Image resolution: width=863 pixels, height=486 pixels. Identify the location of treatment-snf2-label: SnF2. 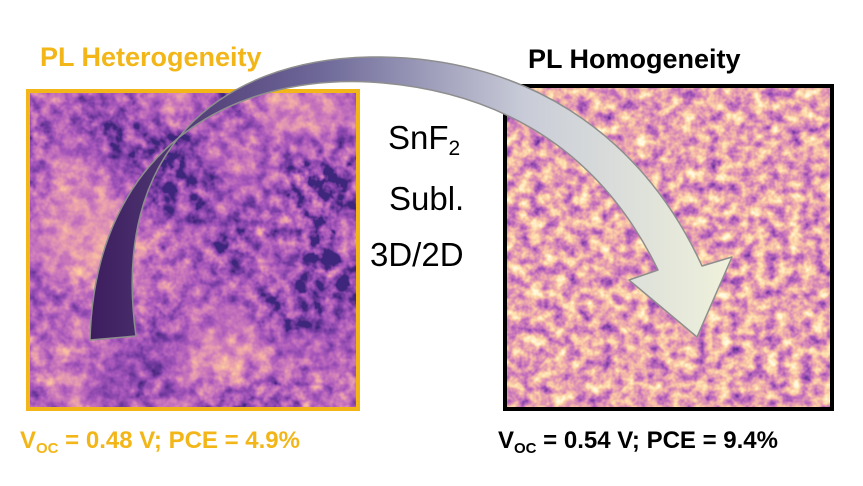
(424, 139).